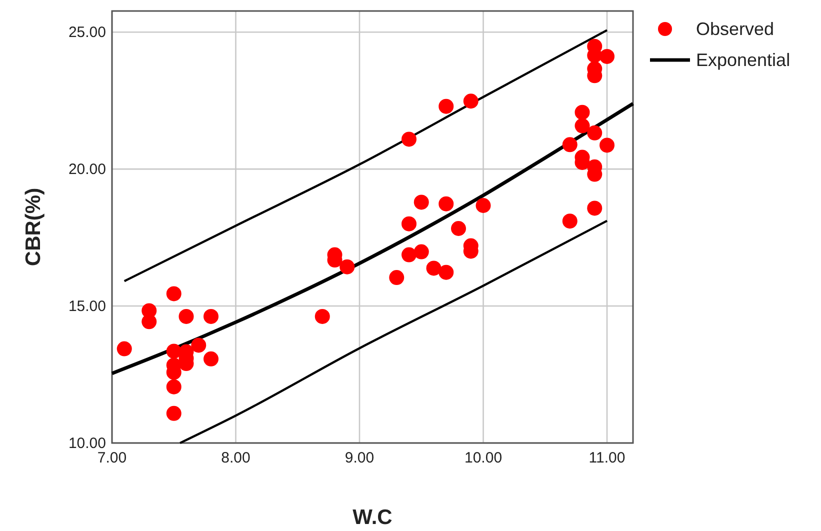 This screenshot has width=821, height=531. What do you see at coordinates (235, 458) in the screenshot?
I see `x-tick-label: 8.00` at bounding box center [235, 458].